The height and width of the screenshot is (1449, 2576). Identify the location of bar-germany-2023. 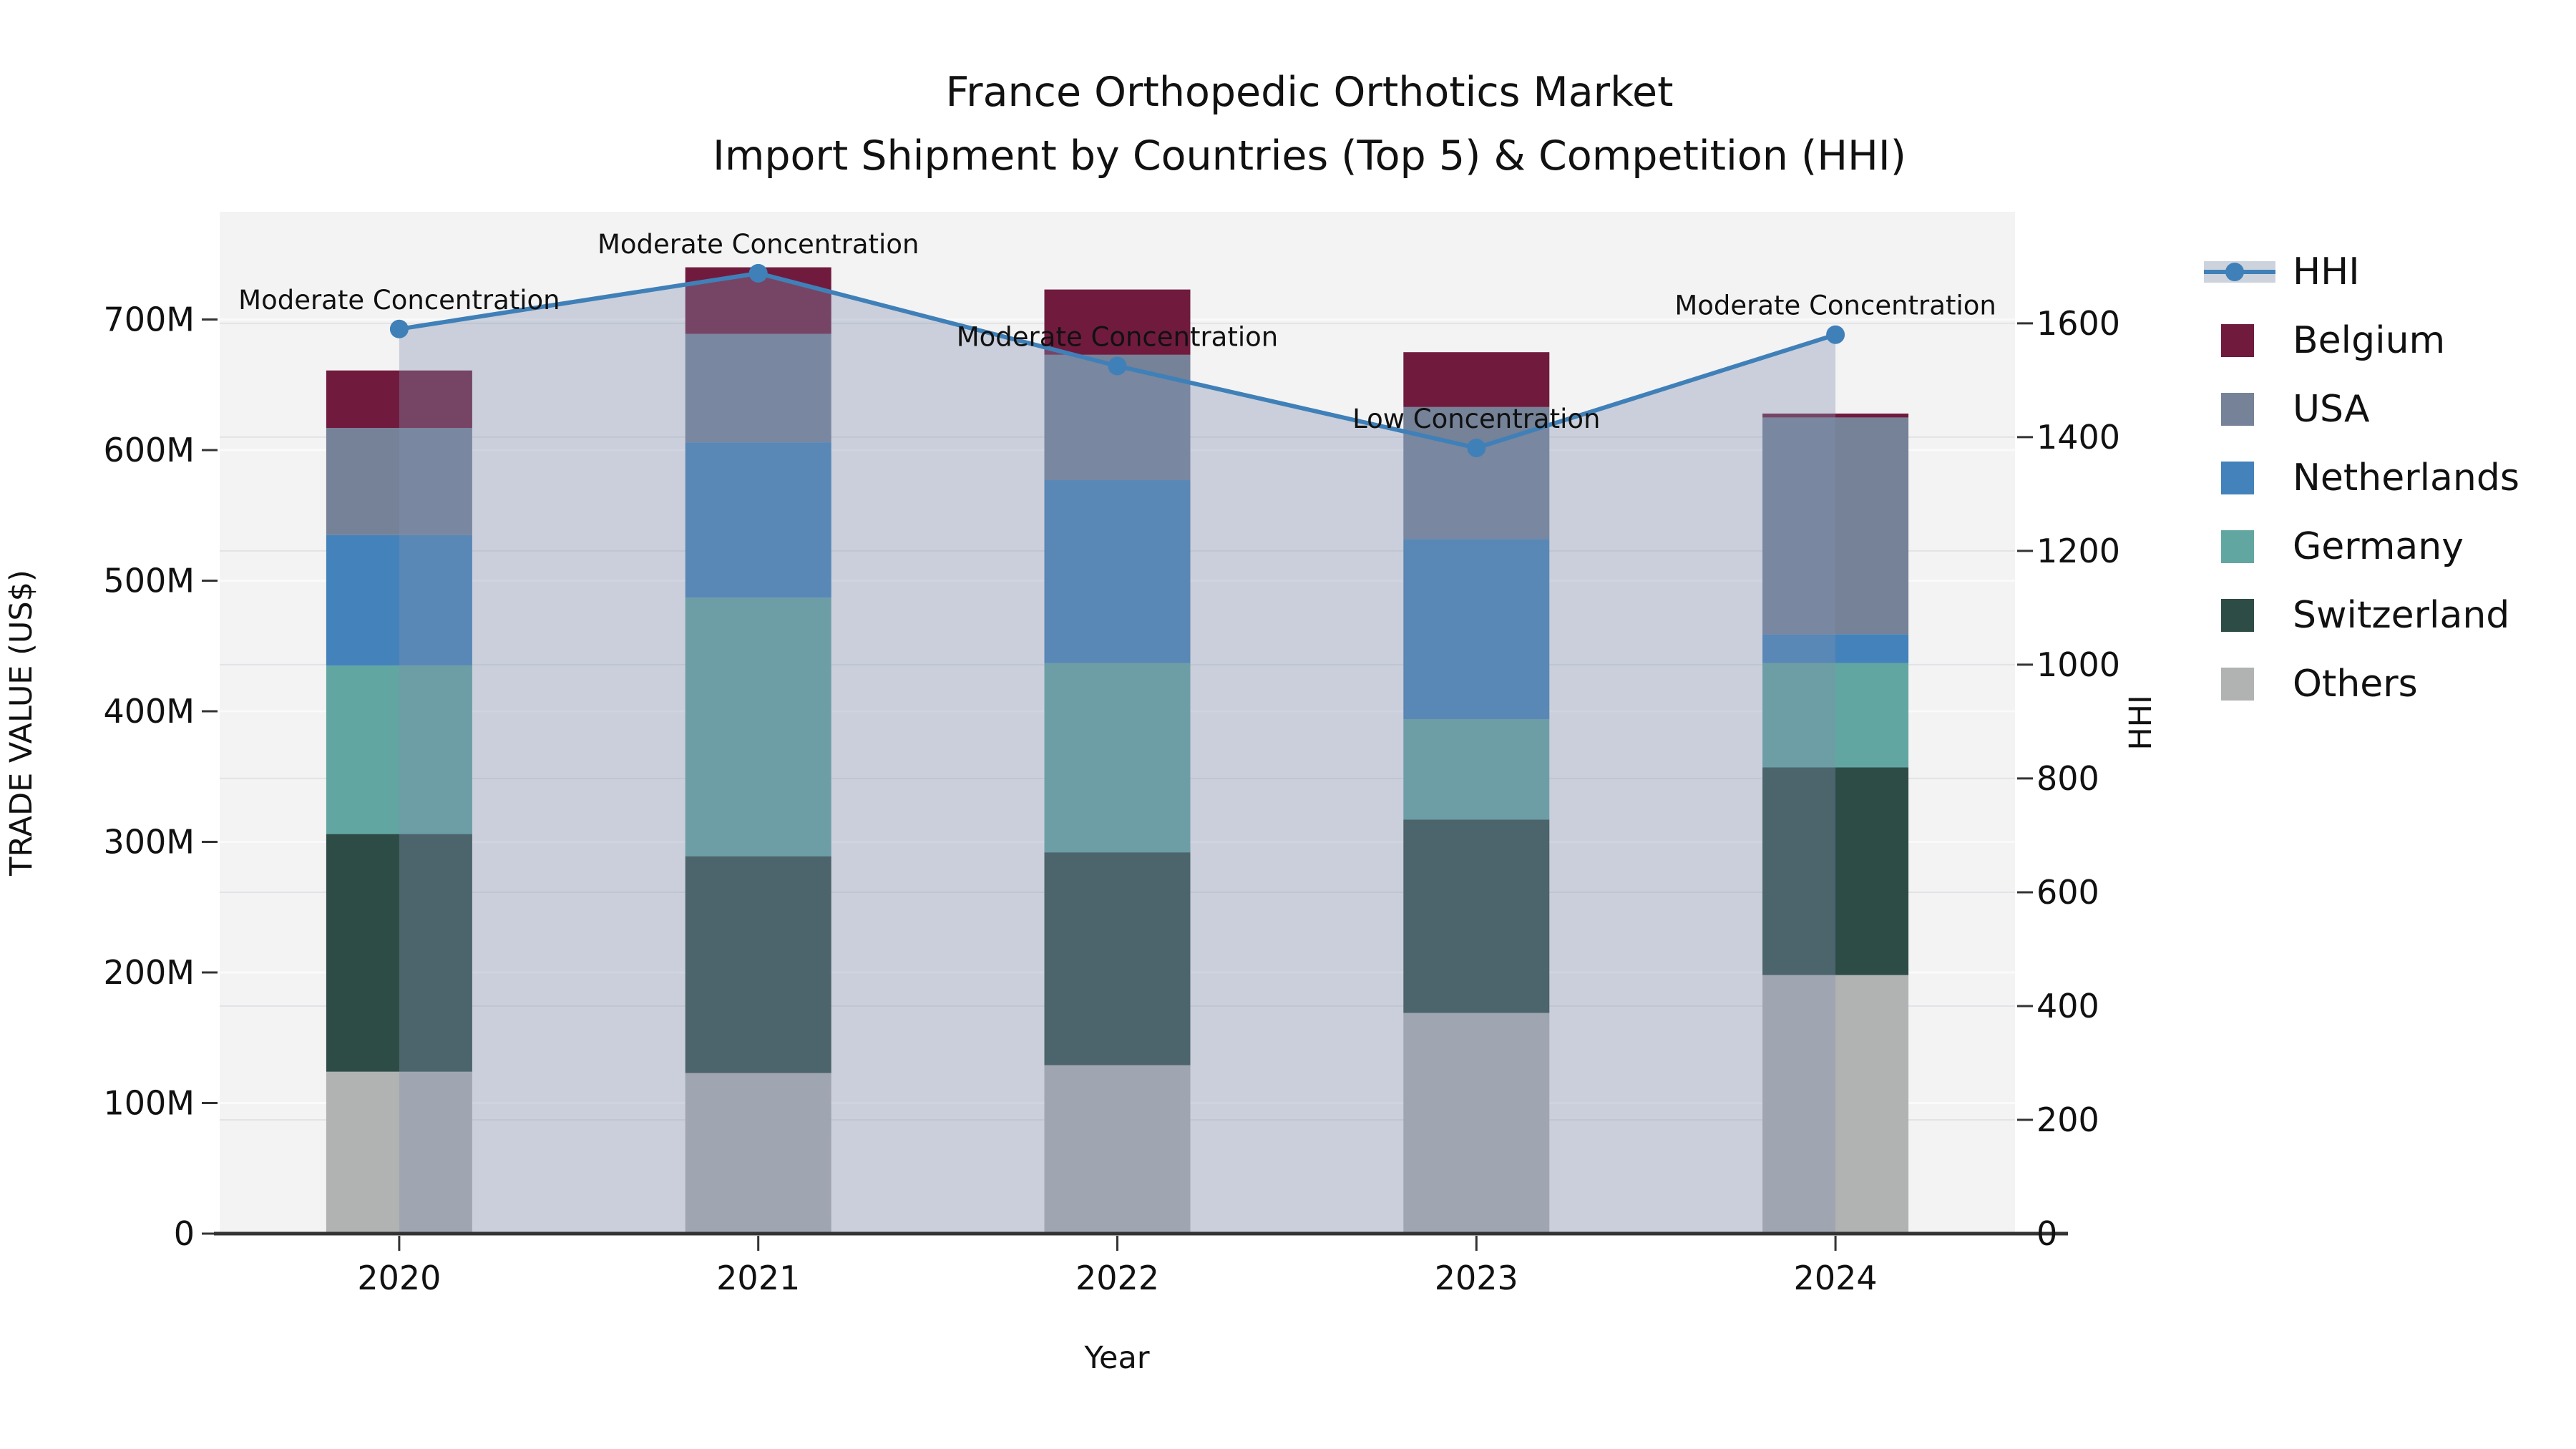
(1476, 769).